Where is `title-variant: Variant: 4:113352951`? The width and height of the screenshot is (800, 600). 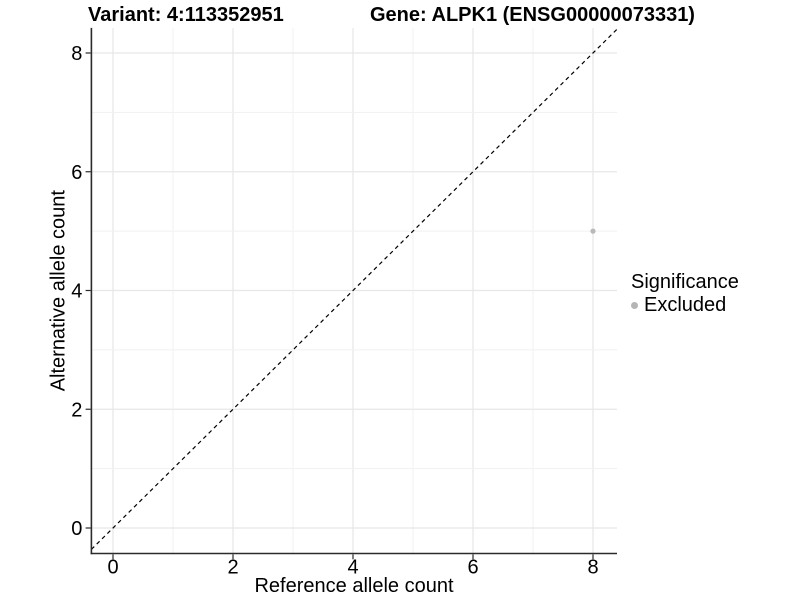 title-variant: Variant: 4:113352951 is located at coordinates (186, 15).